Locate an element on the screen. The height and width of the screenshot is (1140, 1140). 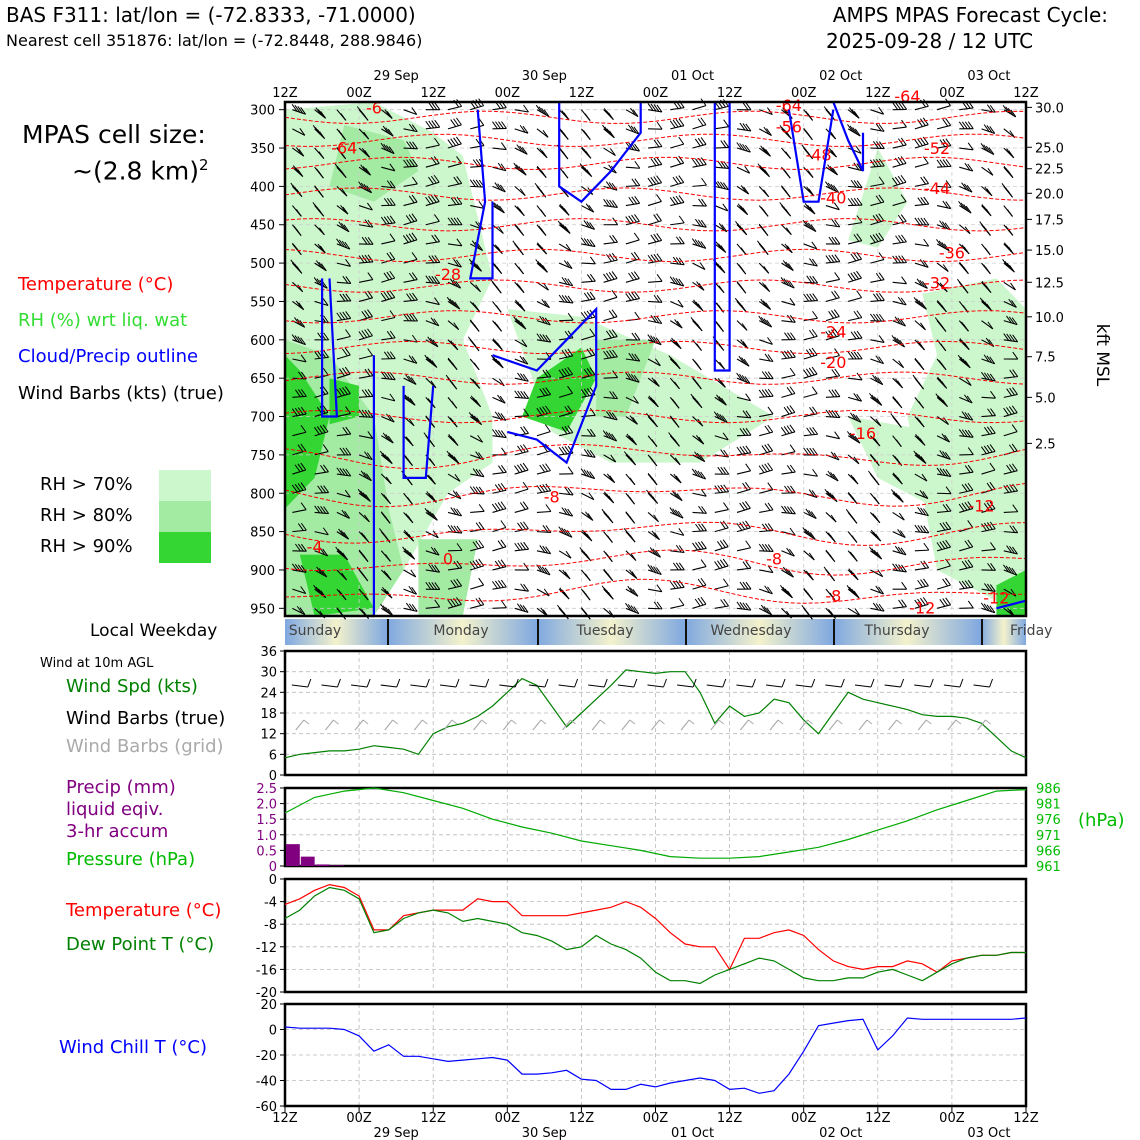
windchill-panel-tick-label: -20 is located at coordinates (266, 1056).